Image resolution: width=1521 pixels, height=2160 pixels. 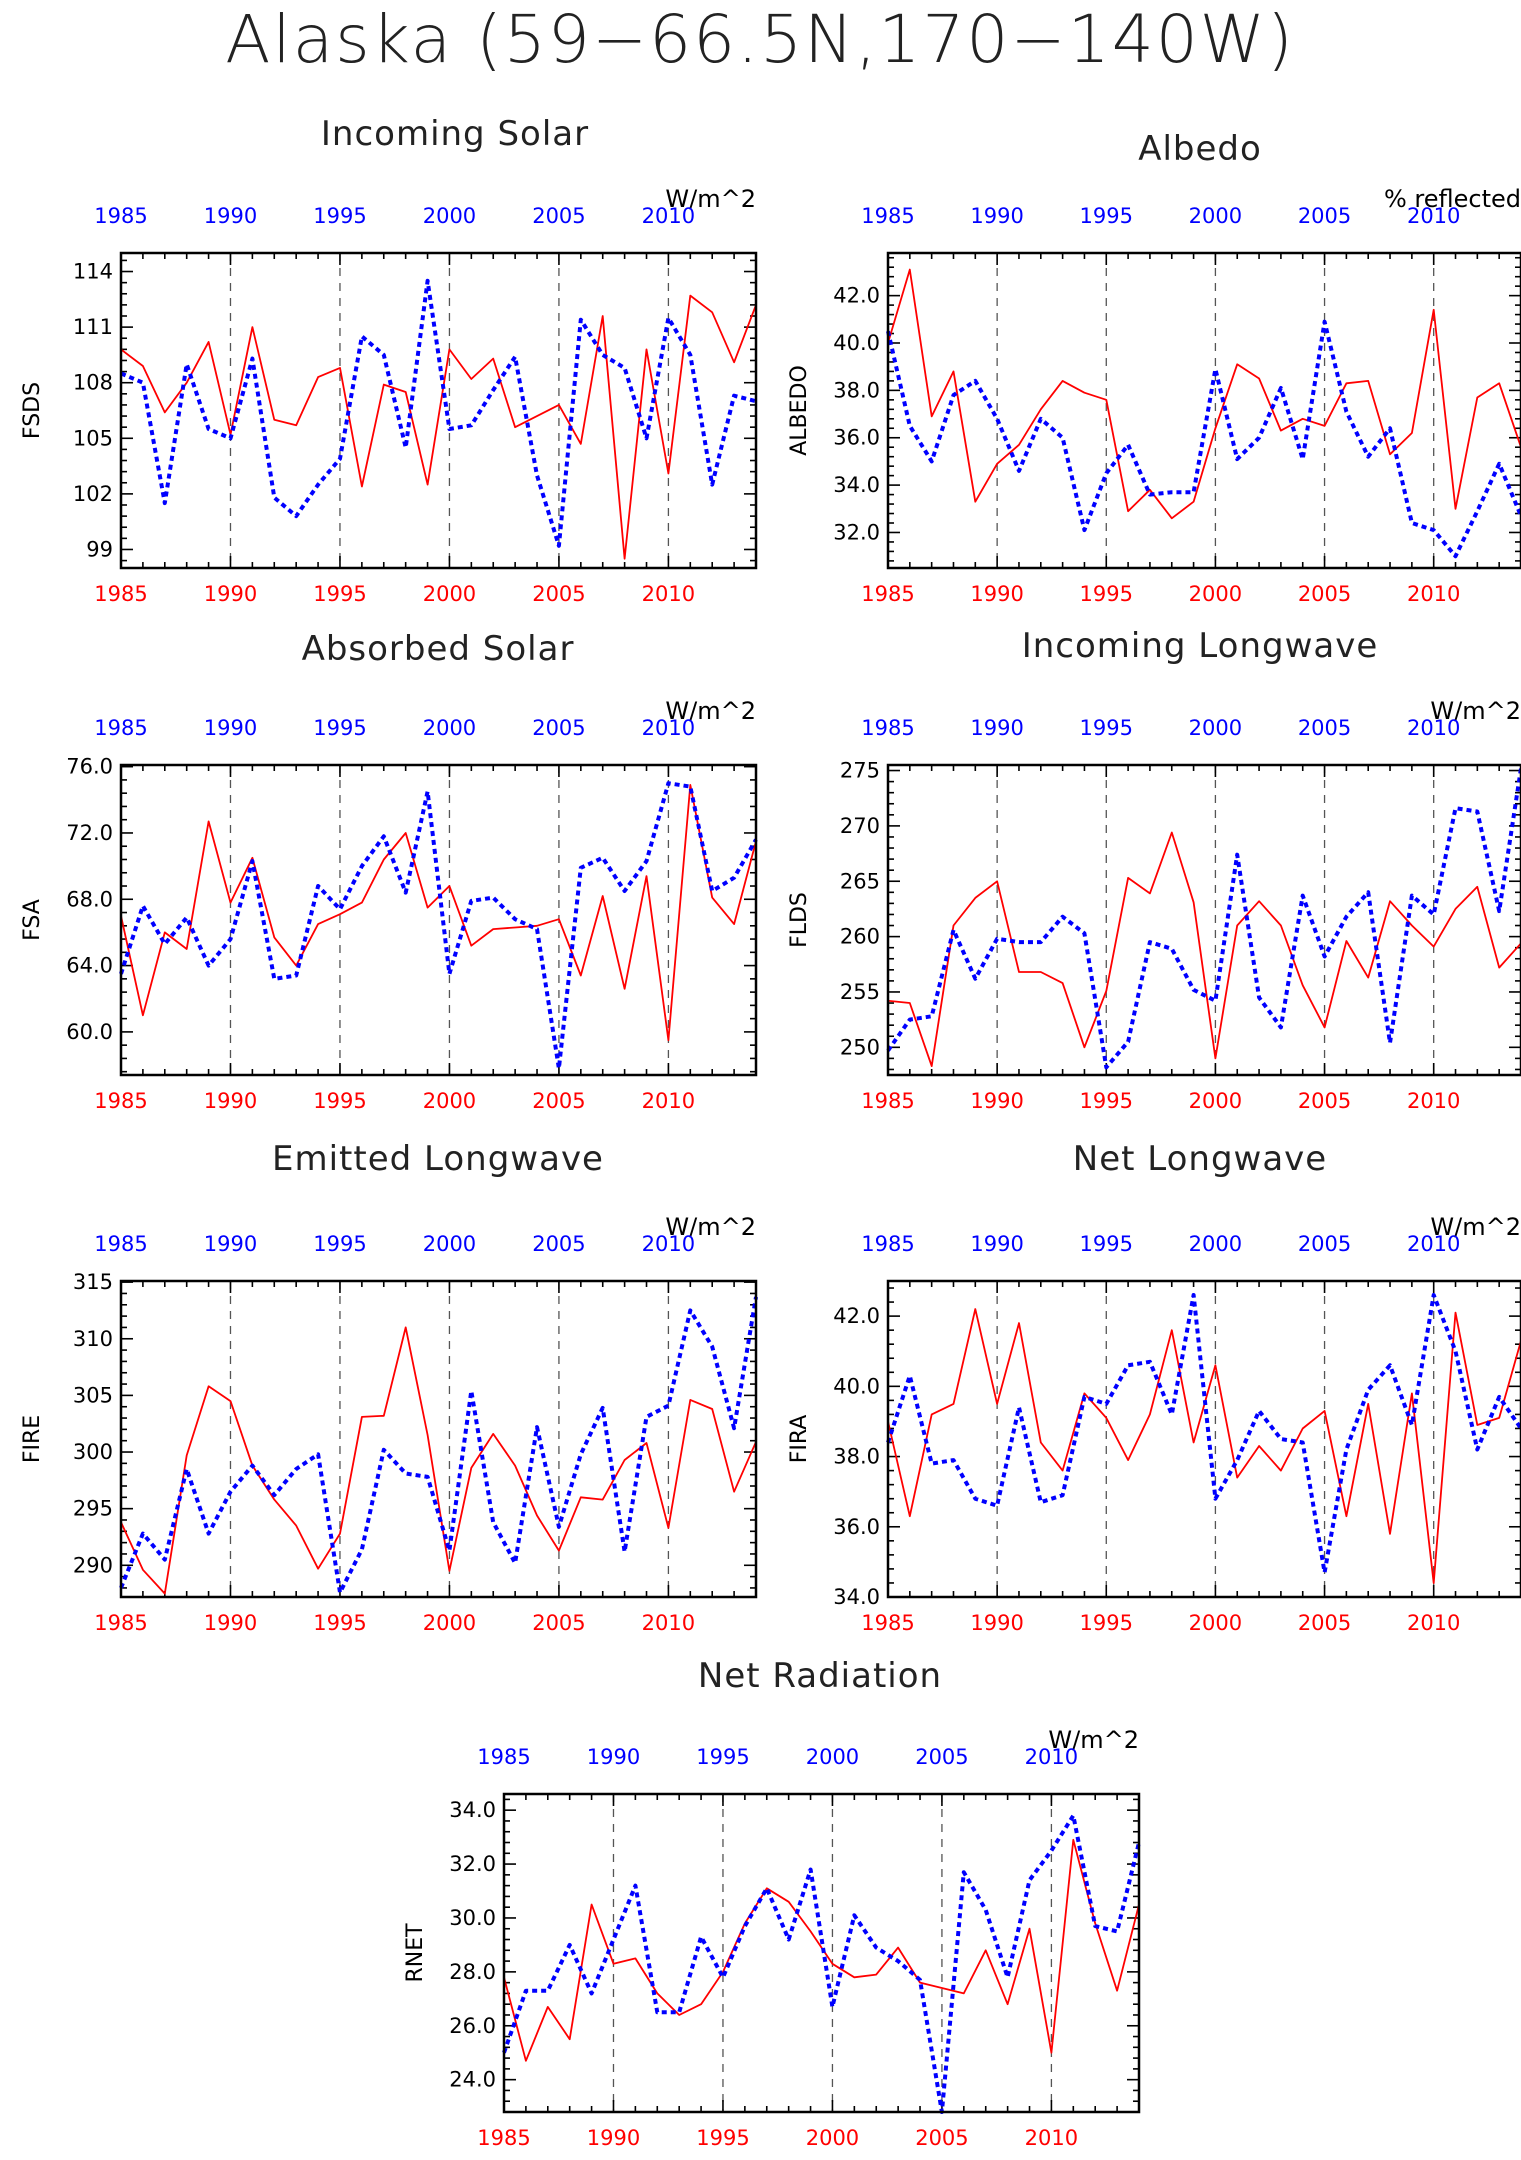 I want to click on y-tick-label: 270, so click(x=860, y=826).